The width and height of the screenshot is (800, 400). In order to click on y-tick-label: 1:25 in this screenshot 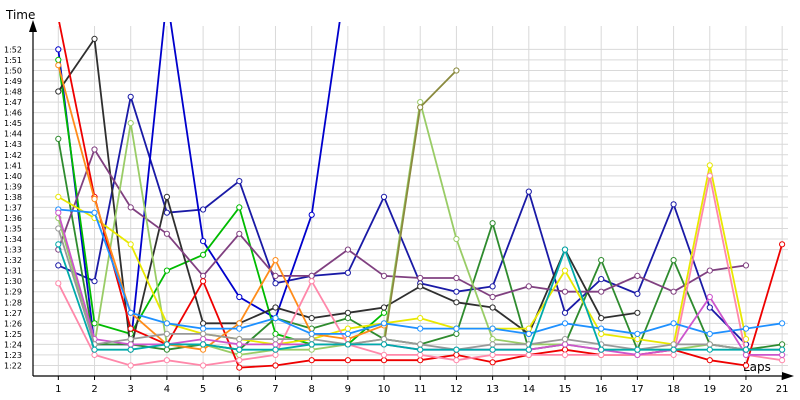, I will do `click(13, 334)`.